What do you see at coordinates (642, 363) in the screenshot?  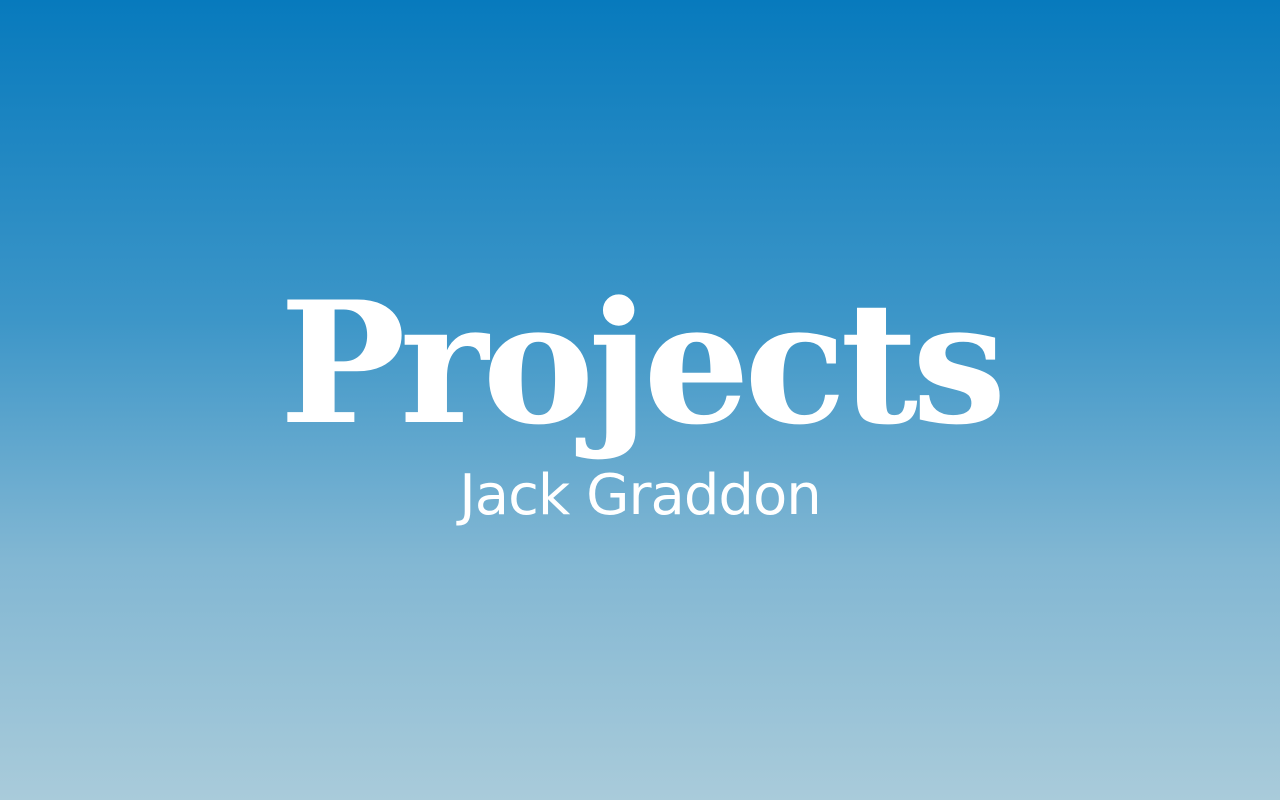 I see `page-title: Projects` at bounding box center [642, 363].